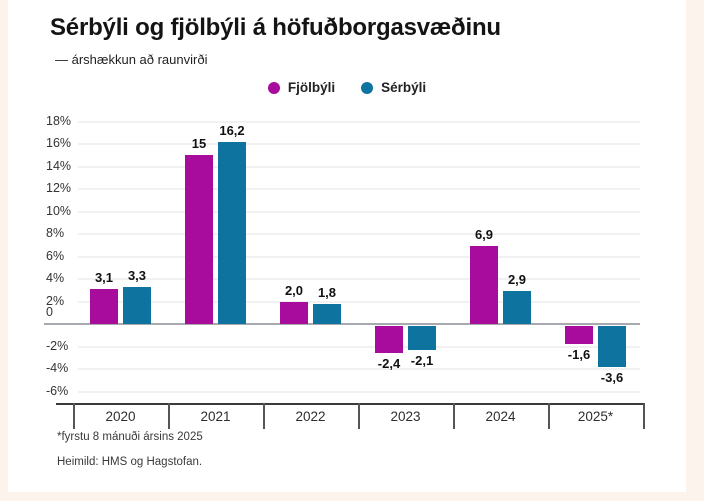 The height and width of the screenshot is (501, 704). Describe the element at coordinates (579, 335) in the screenshot. I see `bar-fjölbýli-2025*` at that location.